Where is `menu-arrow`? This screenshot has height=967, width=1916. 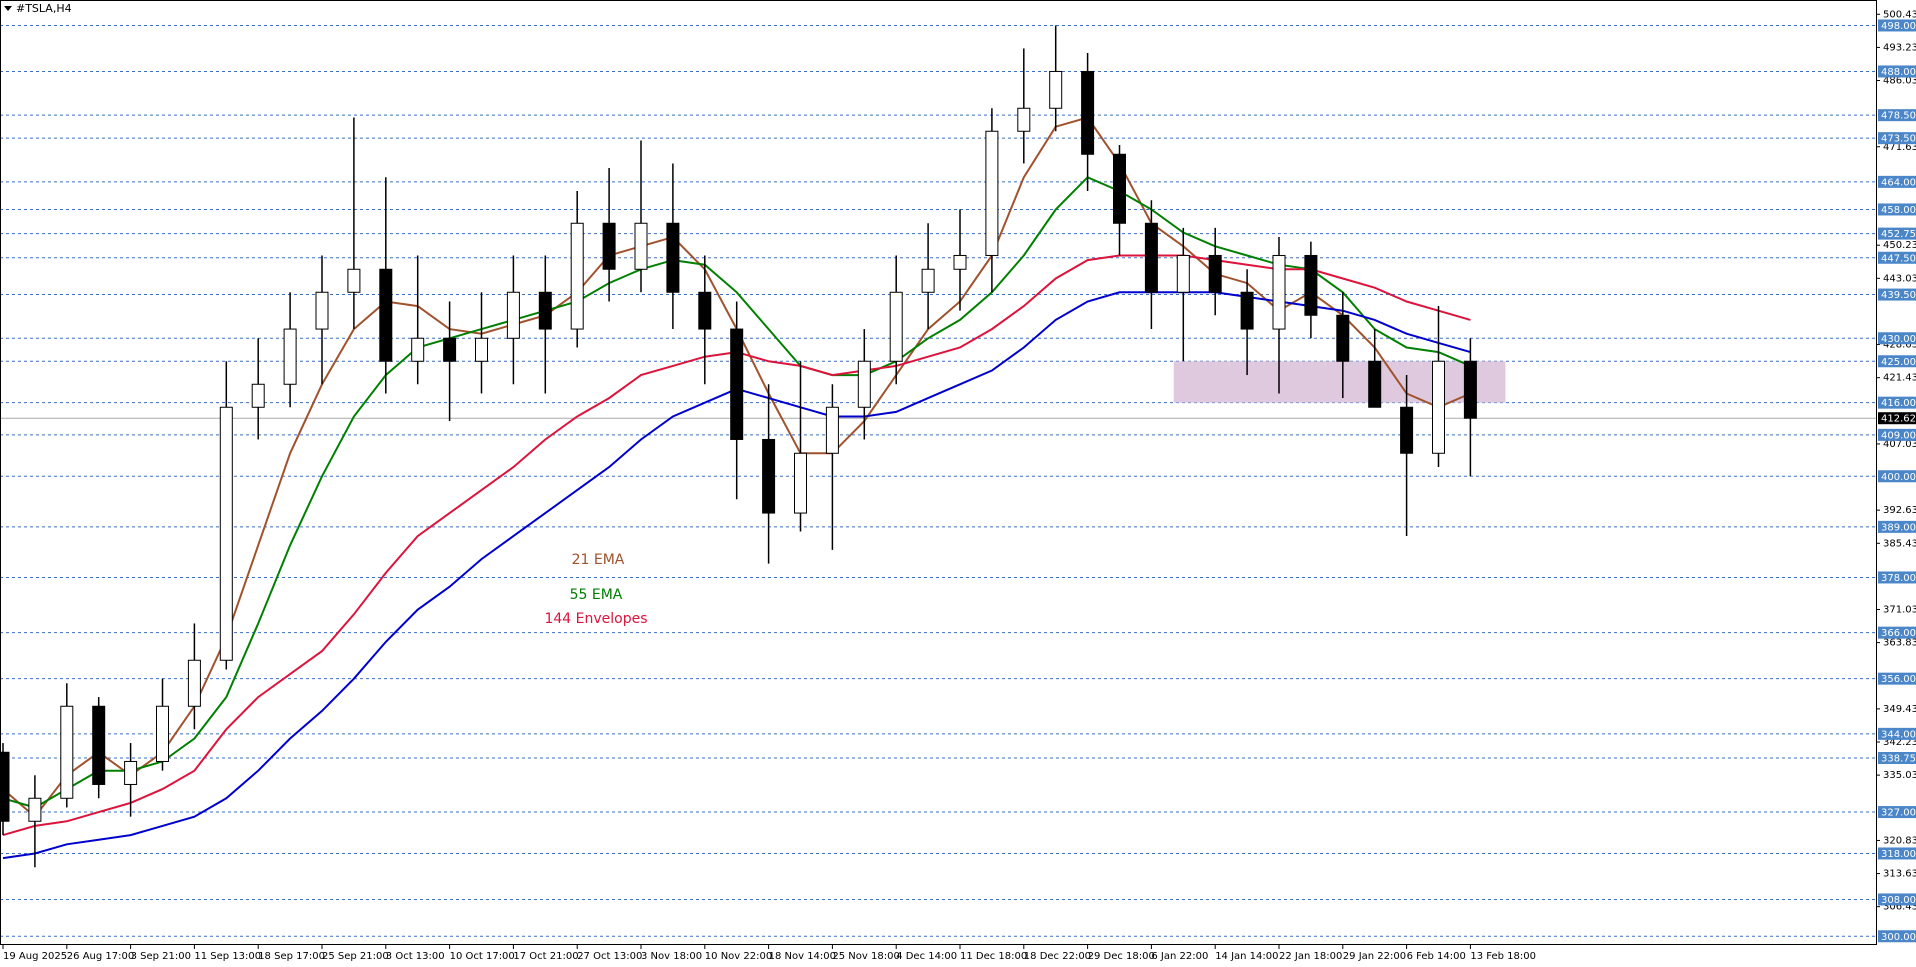 menu-arrow is located at coordinates (8, 8).